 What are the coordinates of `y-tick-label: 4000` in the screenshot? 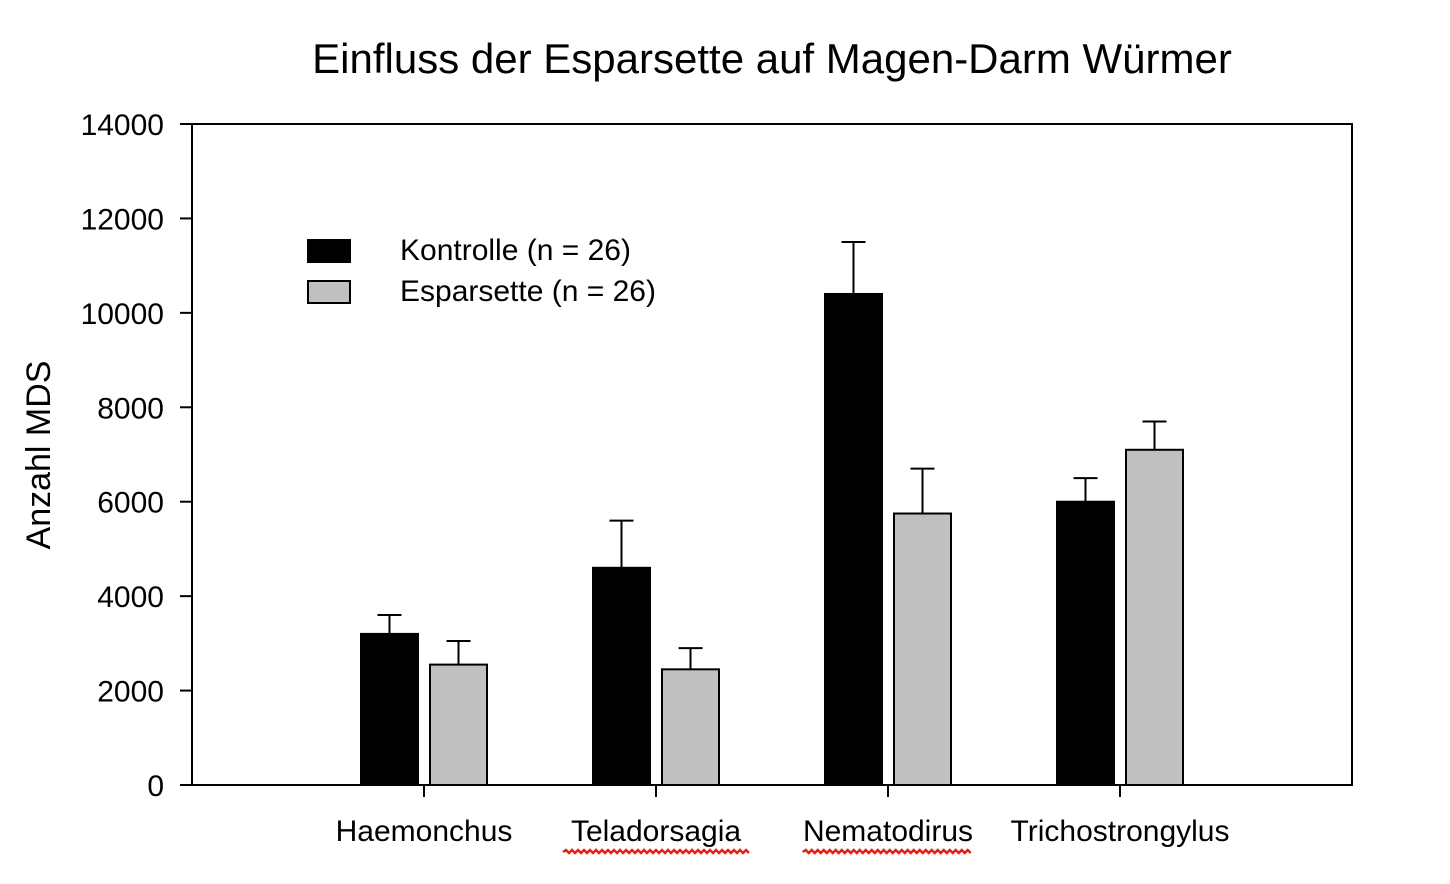 It's located at (130, 597).